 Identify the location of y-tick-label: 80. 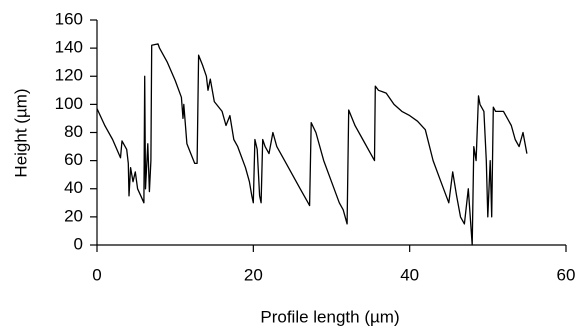
(73, 131).